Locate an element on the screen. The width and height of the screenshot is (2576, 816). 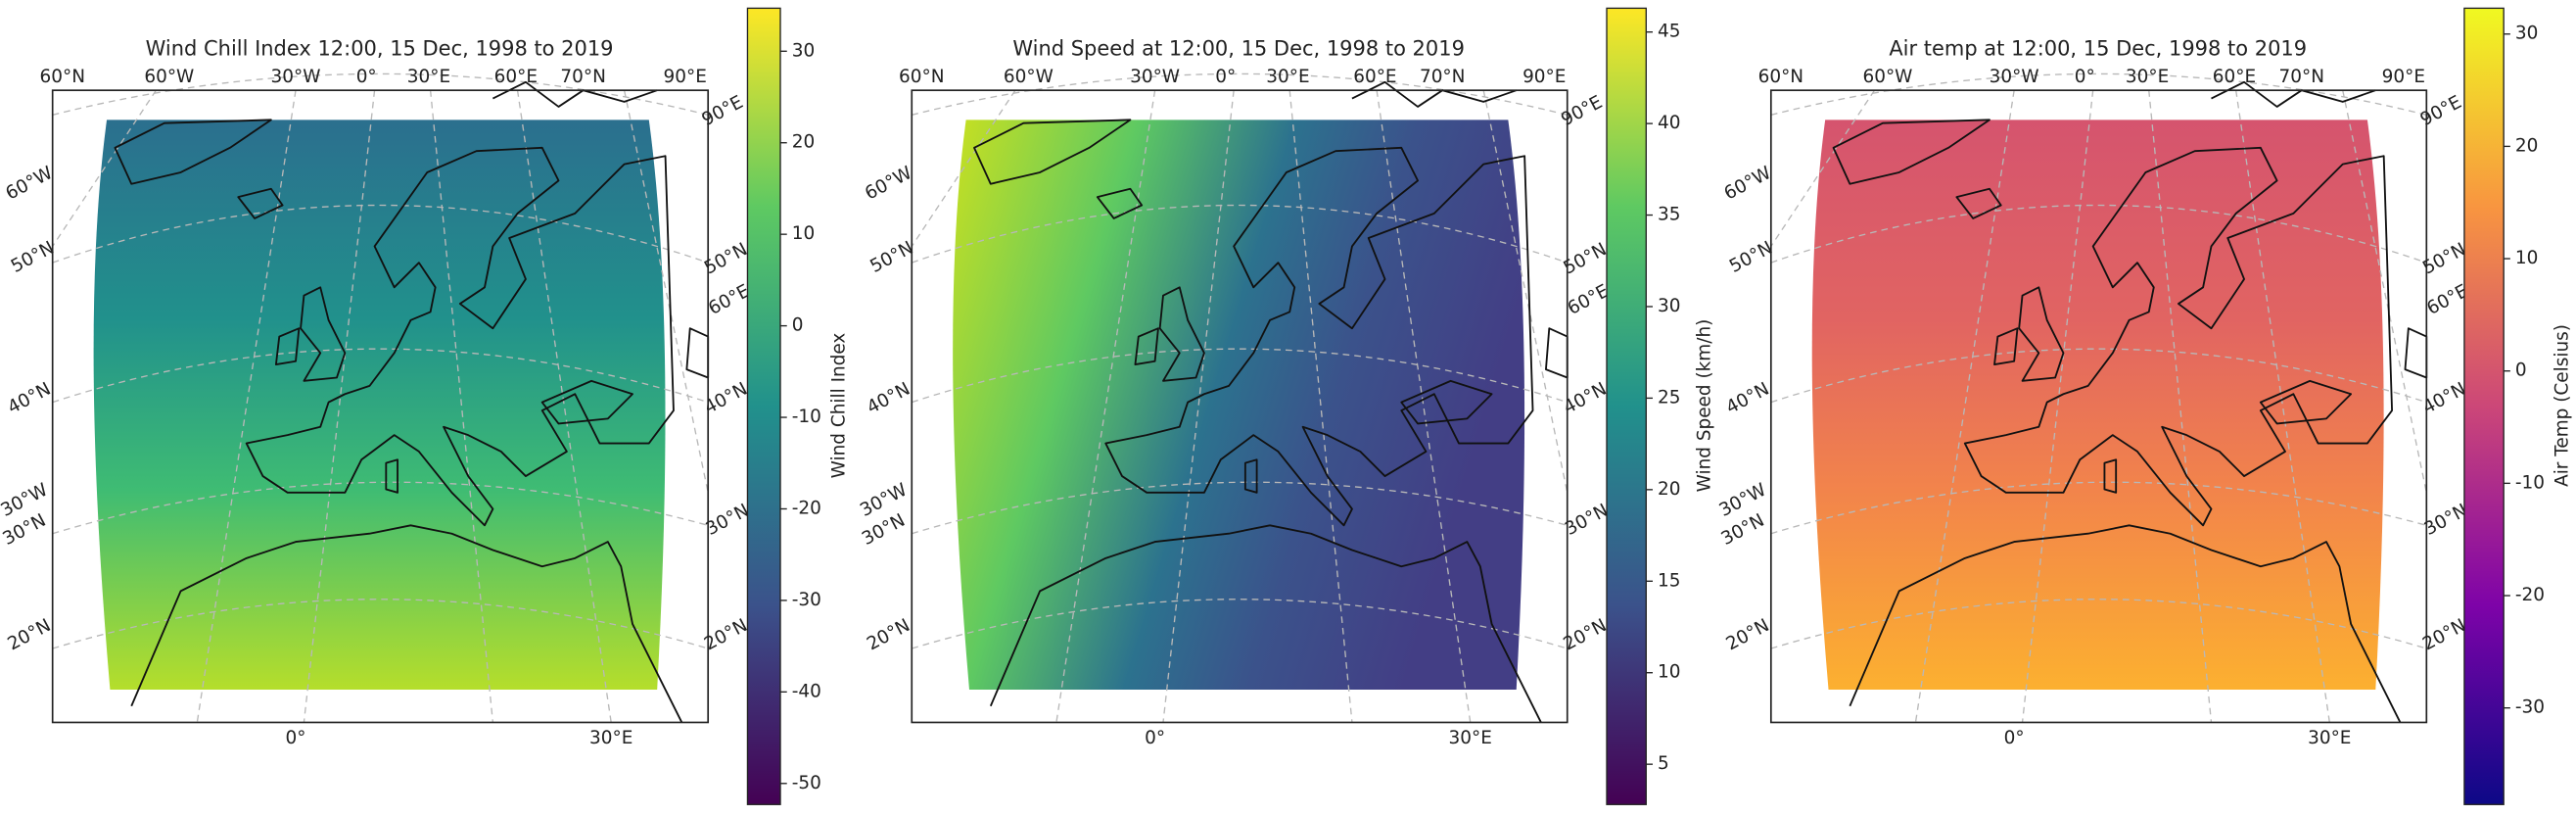
colorbar-tick-label: 45 is located at coordinates (1669, 32).